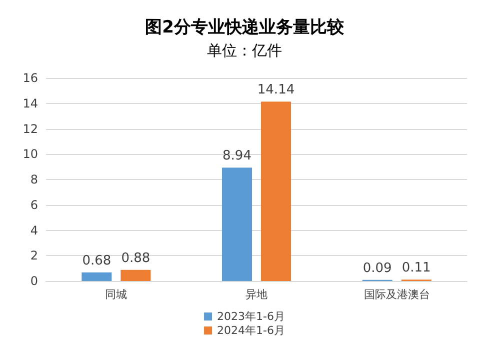  Describe the element at coordinates (34, 281) in the screenshot. I see `y-tick-label: 0` at that location.